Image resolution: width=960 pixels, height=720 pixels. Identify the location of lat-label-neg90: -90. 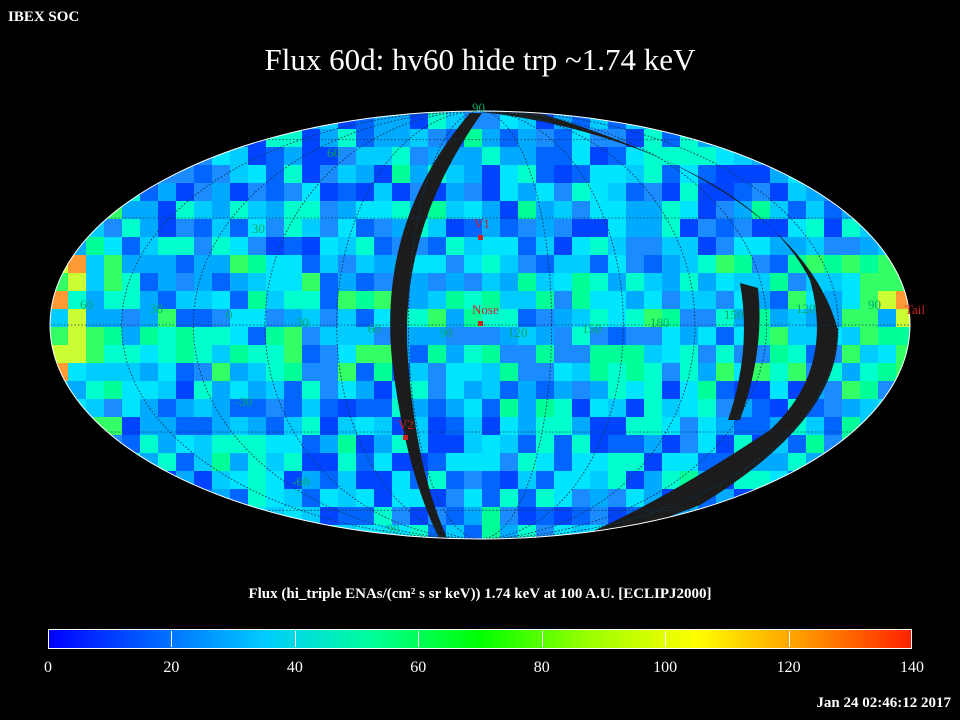
(390, 528).